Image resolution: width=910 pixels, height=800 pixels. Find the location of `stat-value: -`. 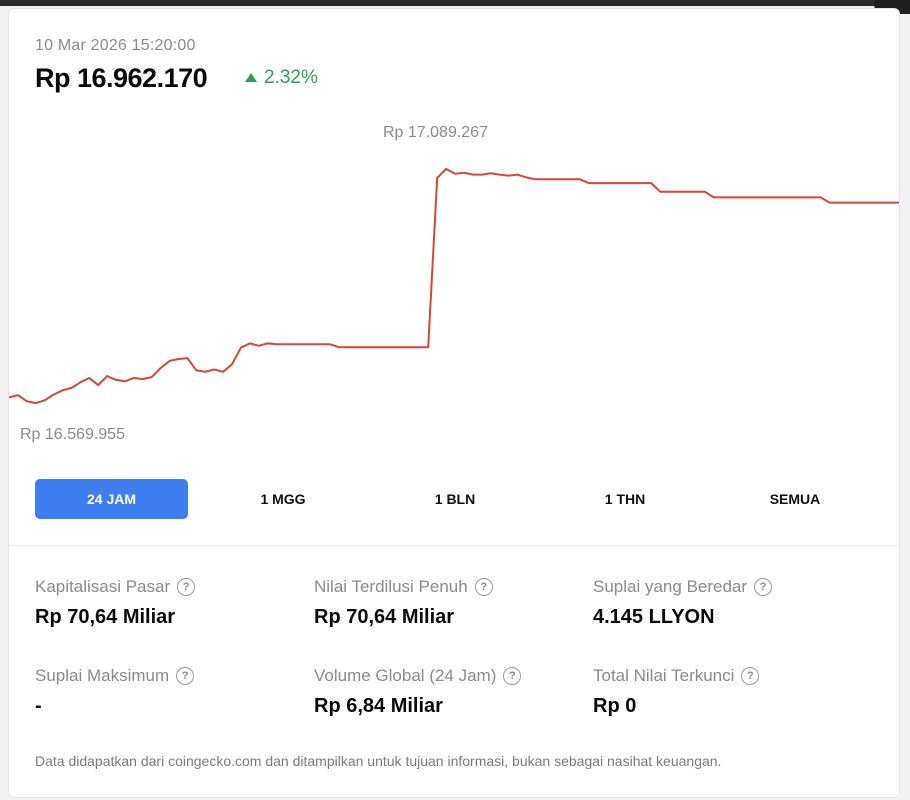

stat-value: - is located at coordinates (38, 706).